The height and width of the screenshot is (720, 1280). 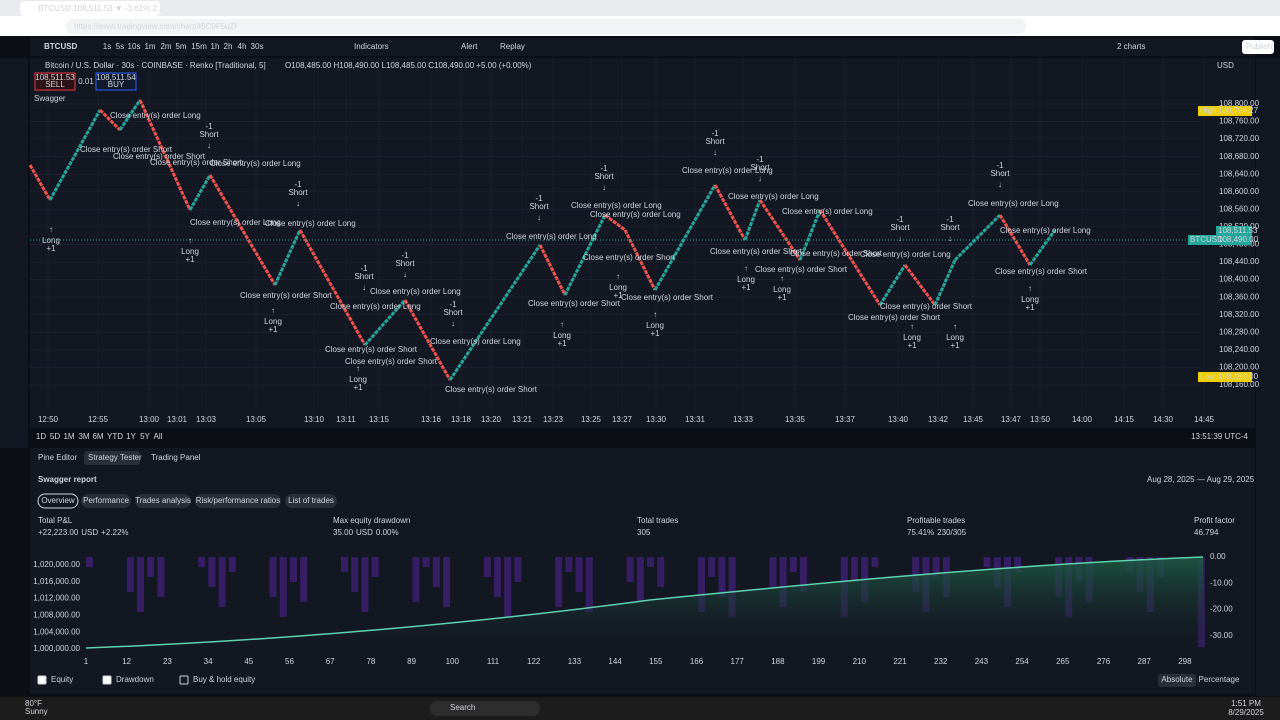 I want to click on price-badge, so click(x=1225, y=377).